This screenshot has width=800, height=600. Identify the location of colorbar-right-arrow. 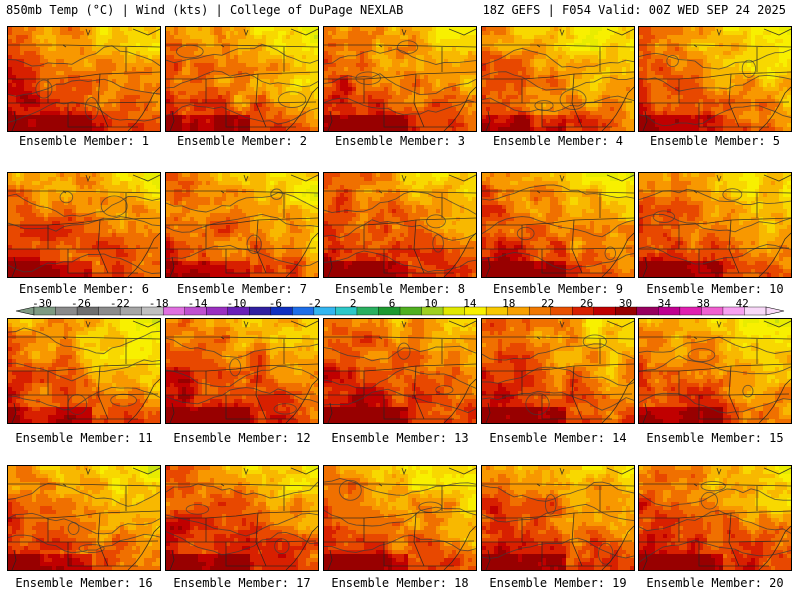
(775, 311).